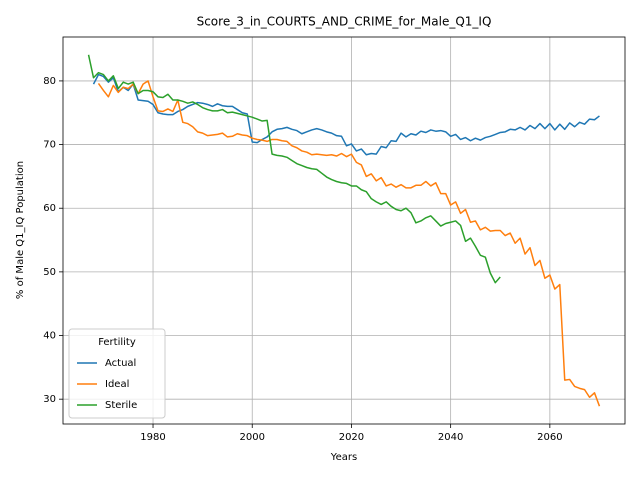  I want to click on x-tick-label: 2060, so click(549, 437).